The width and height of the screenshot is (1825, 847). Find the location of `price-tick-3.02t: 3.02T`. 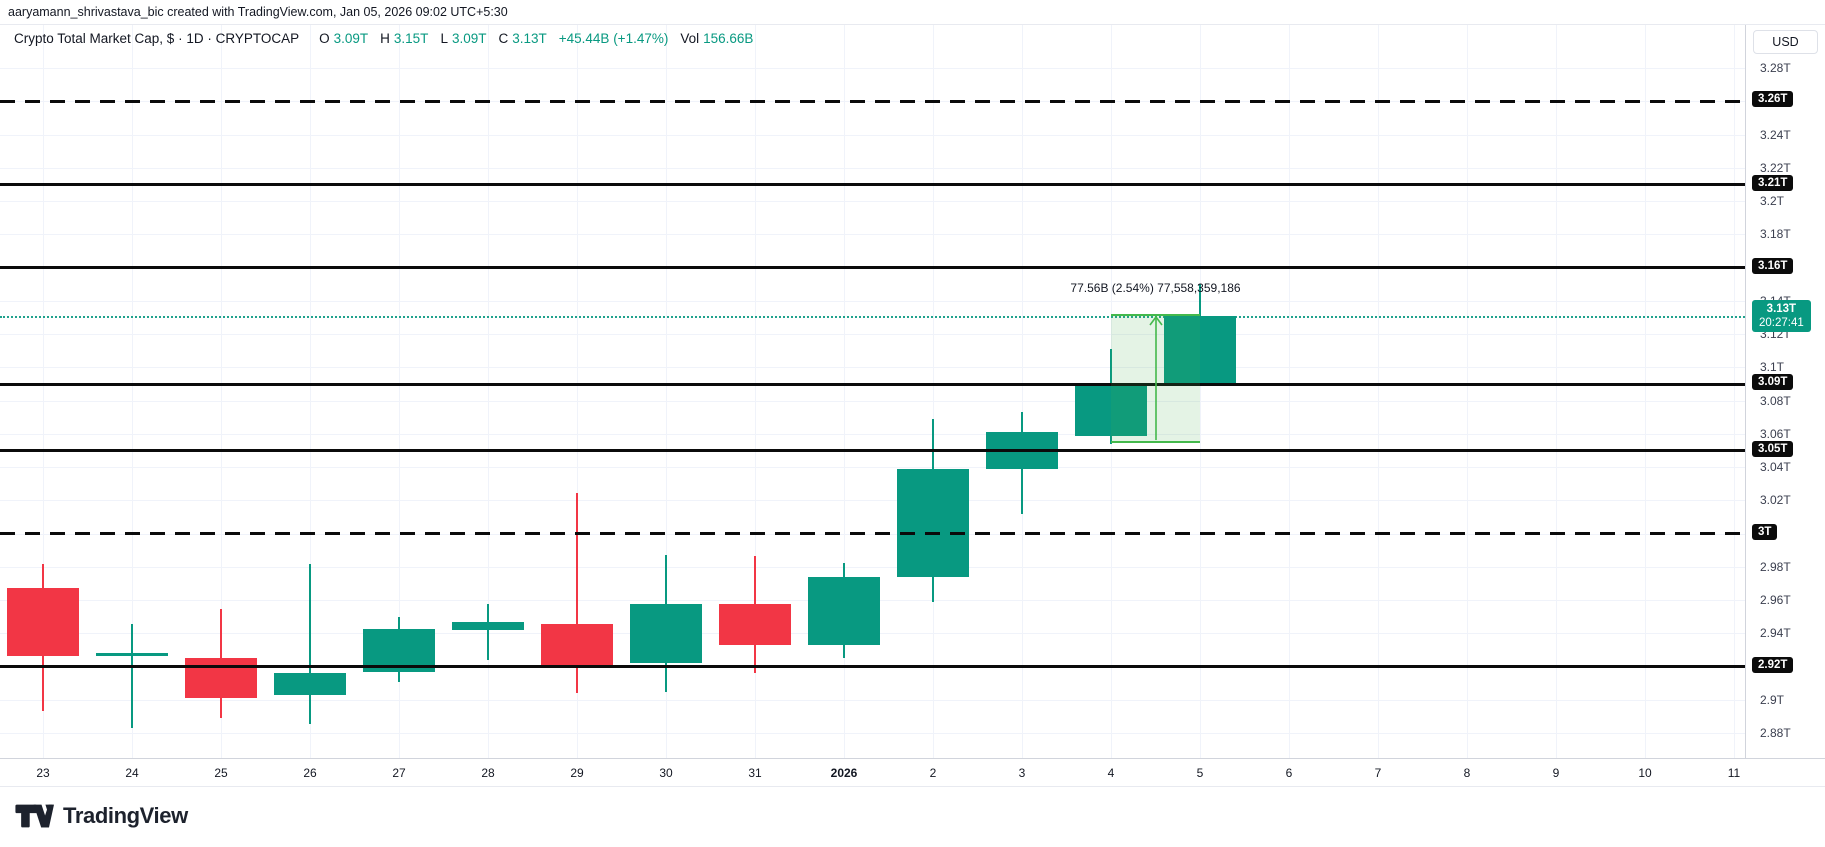

price-tick-3.02t: 3.02T is located at coordinates (1775, 500).